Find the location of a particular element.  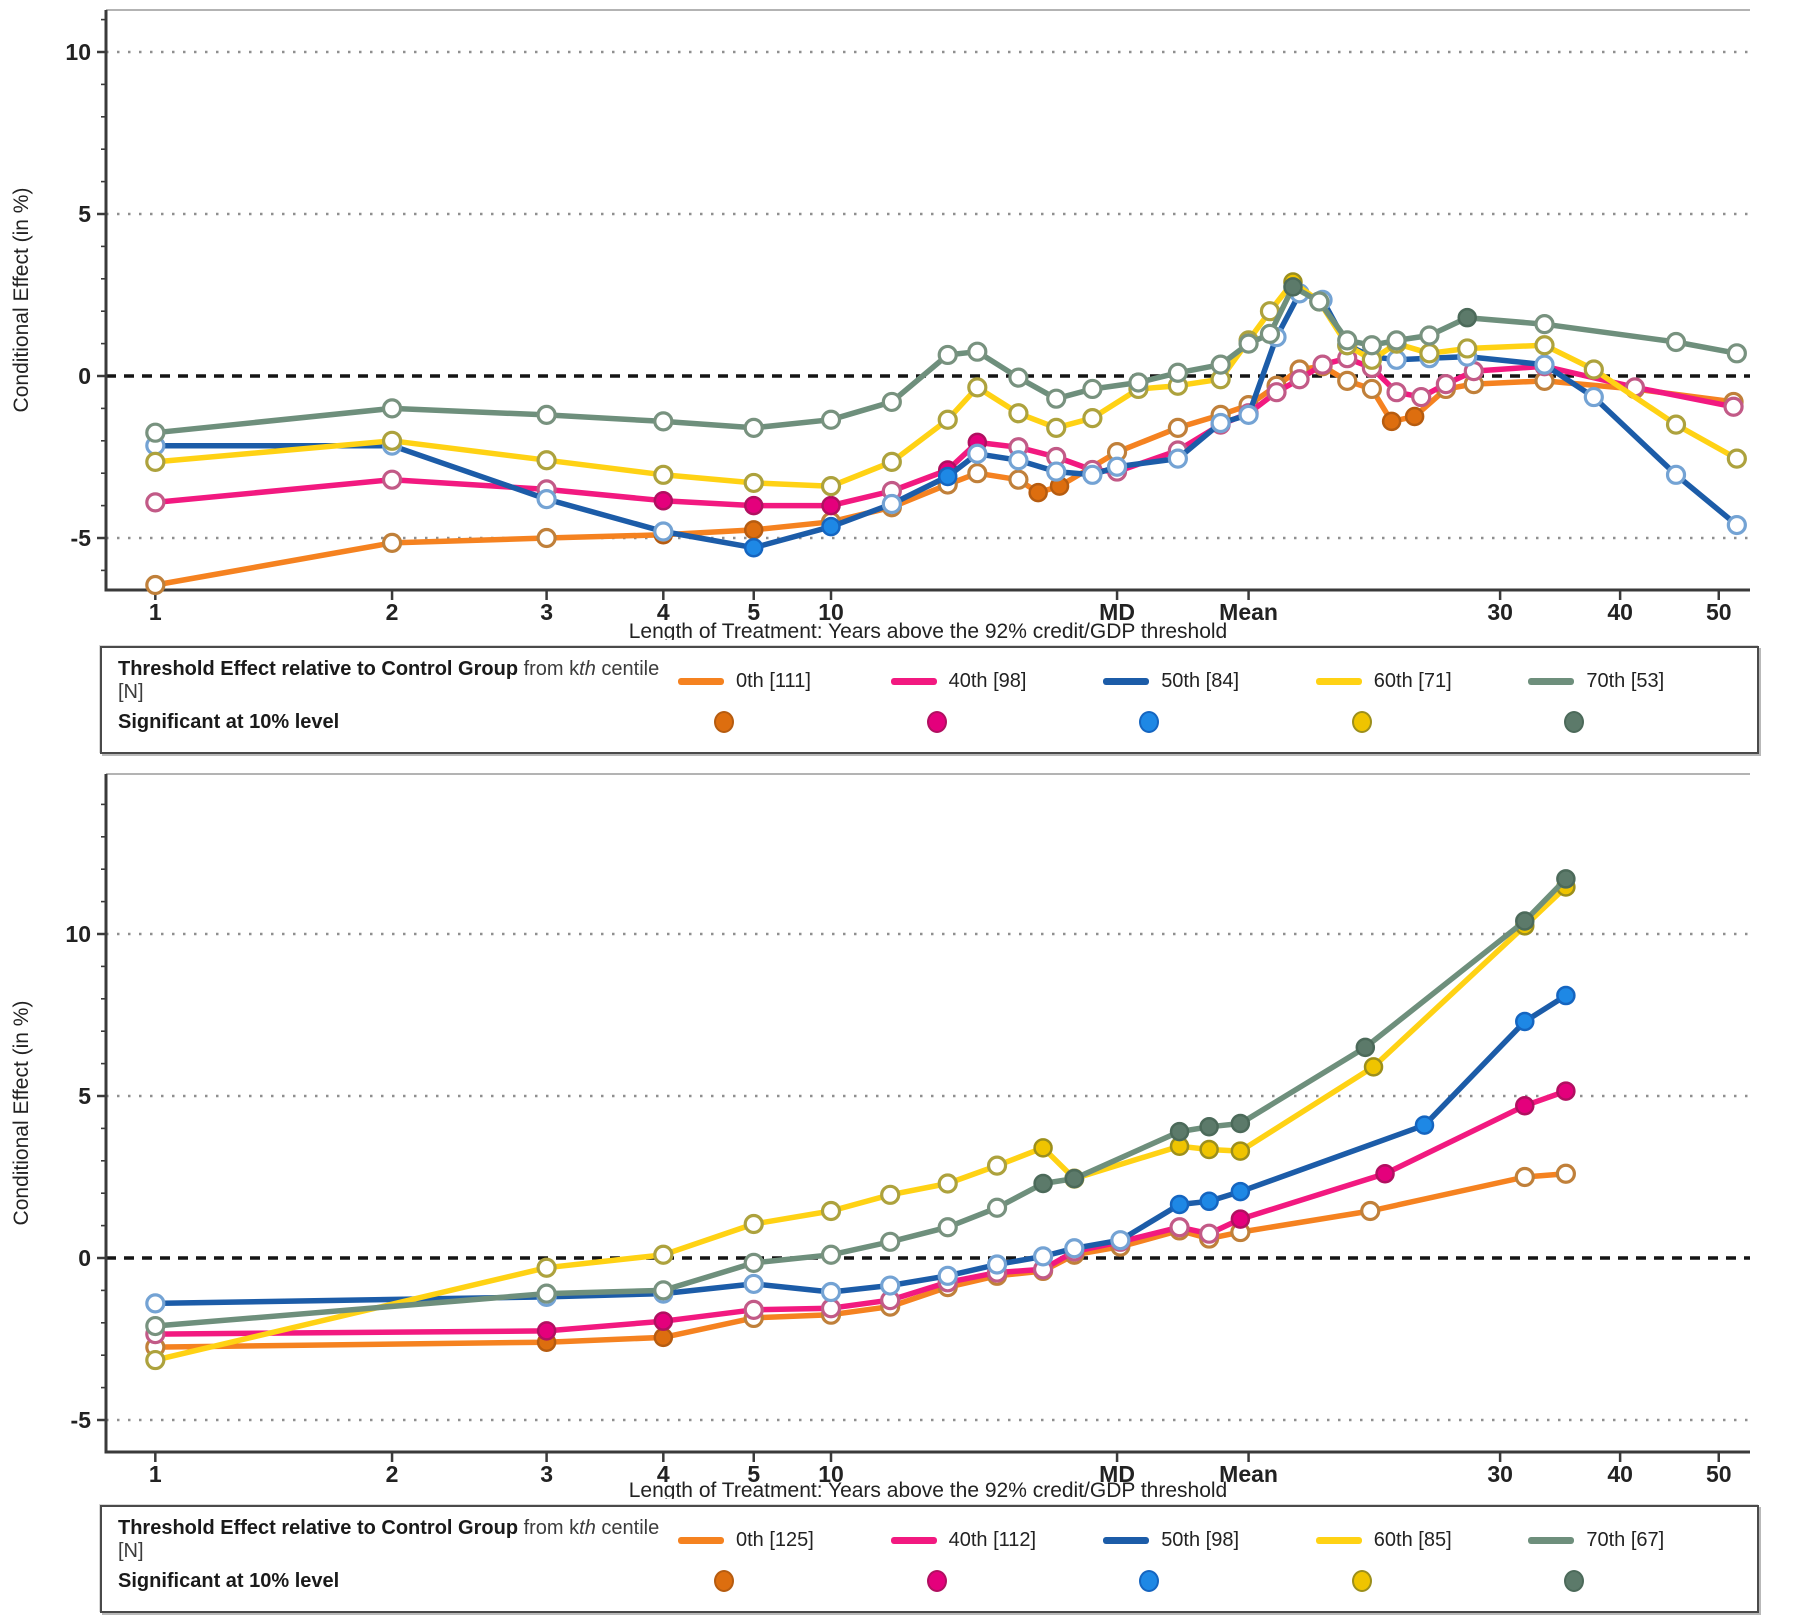

y-tick-label: 0 is located at coordinates (84, 1258).